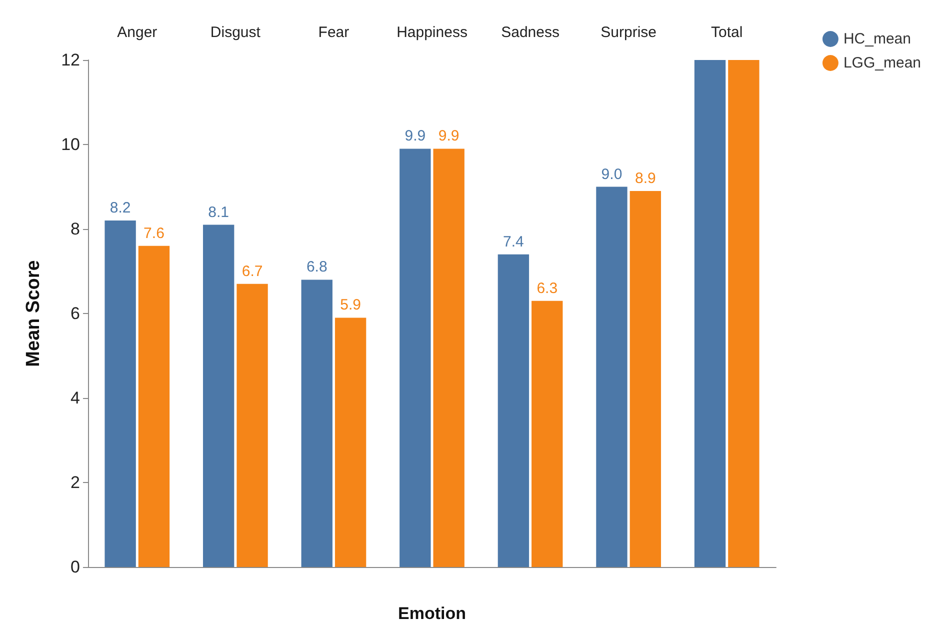  What do you see at coordinates (120, 208) in the screenshot?
I see `data-label: 8.2` at bounding box center [120, 208].